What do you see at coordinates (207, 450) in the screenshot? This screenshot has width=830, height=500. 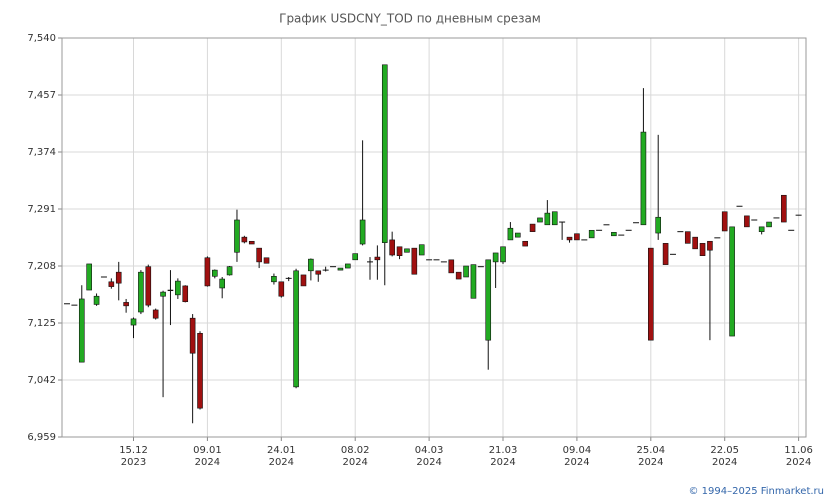 I see `x-tick-label: 09.01` at bounding box center [207, 450].